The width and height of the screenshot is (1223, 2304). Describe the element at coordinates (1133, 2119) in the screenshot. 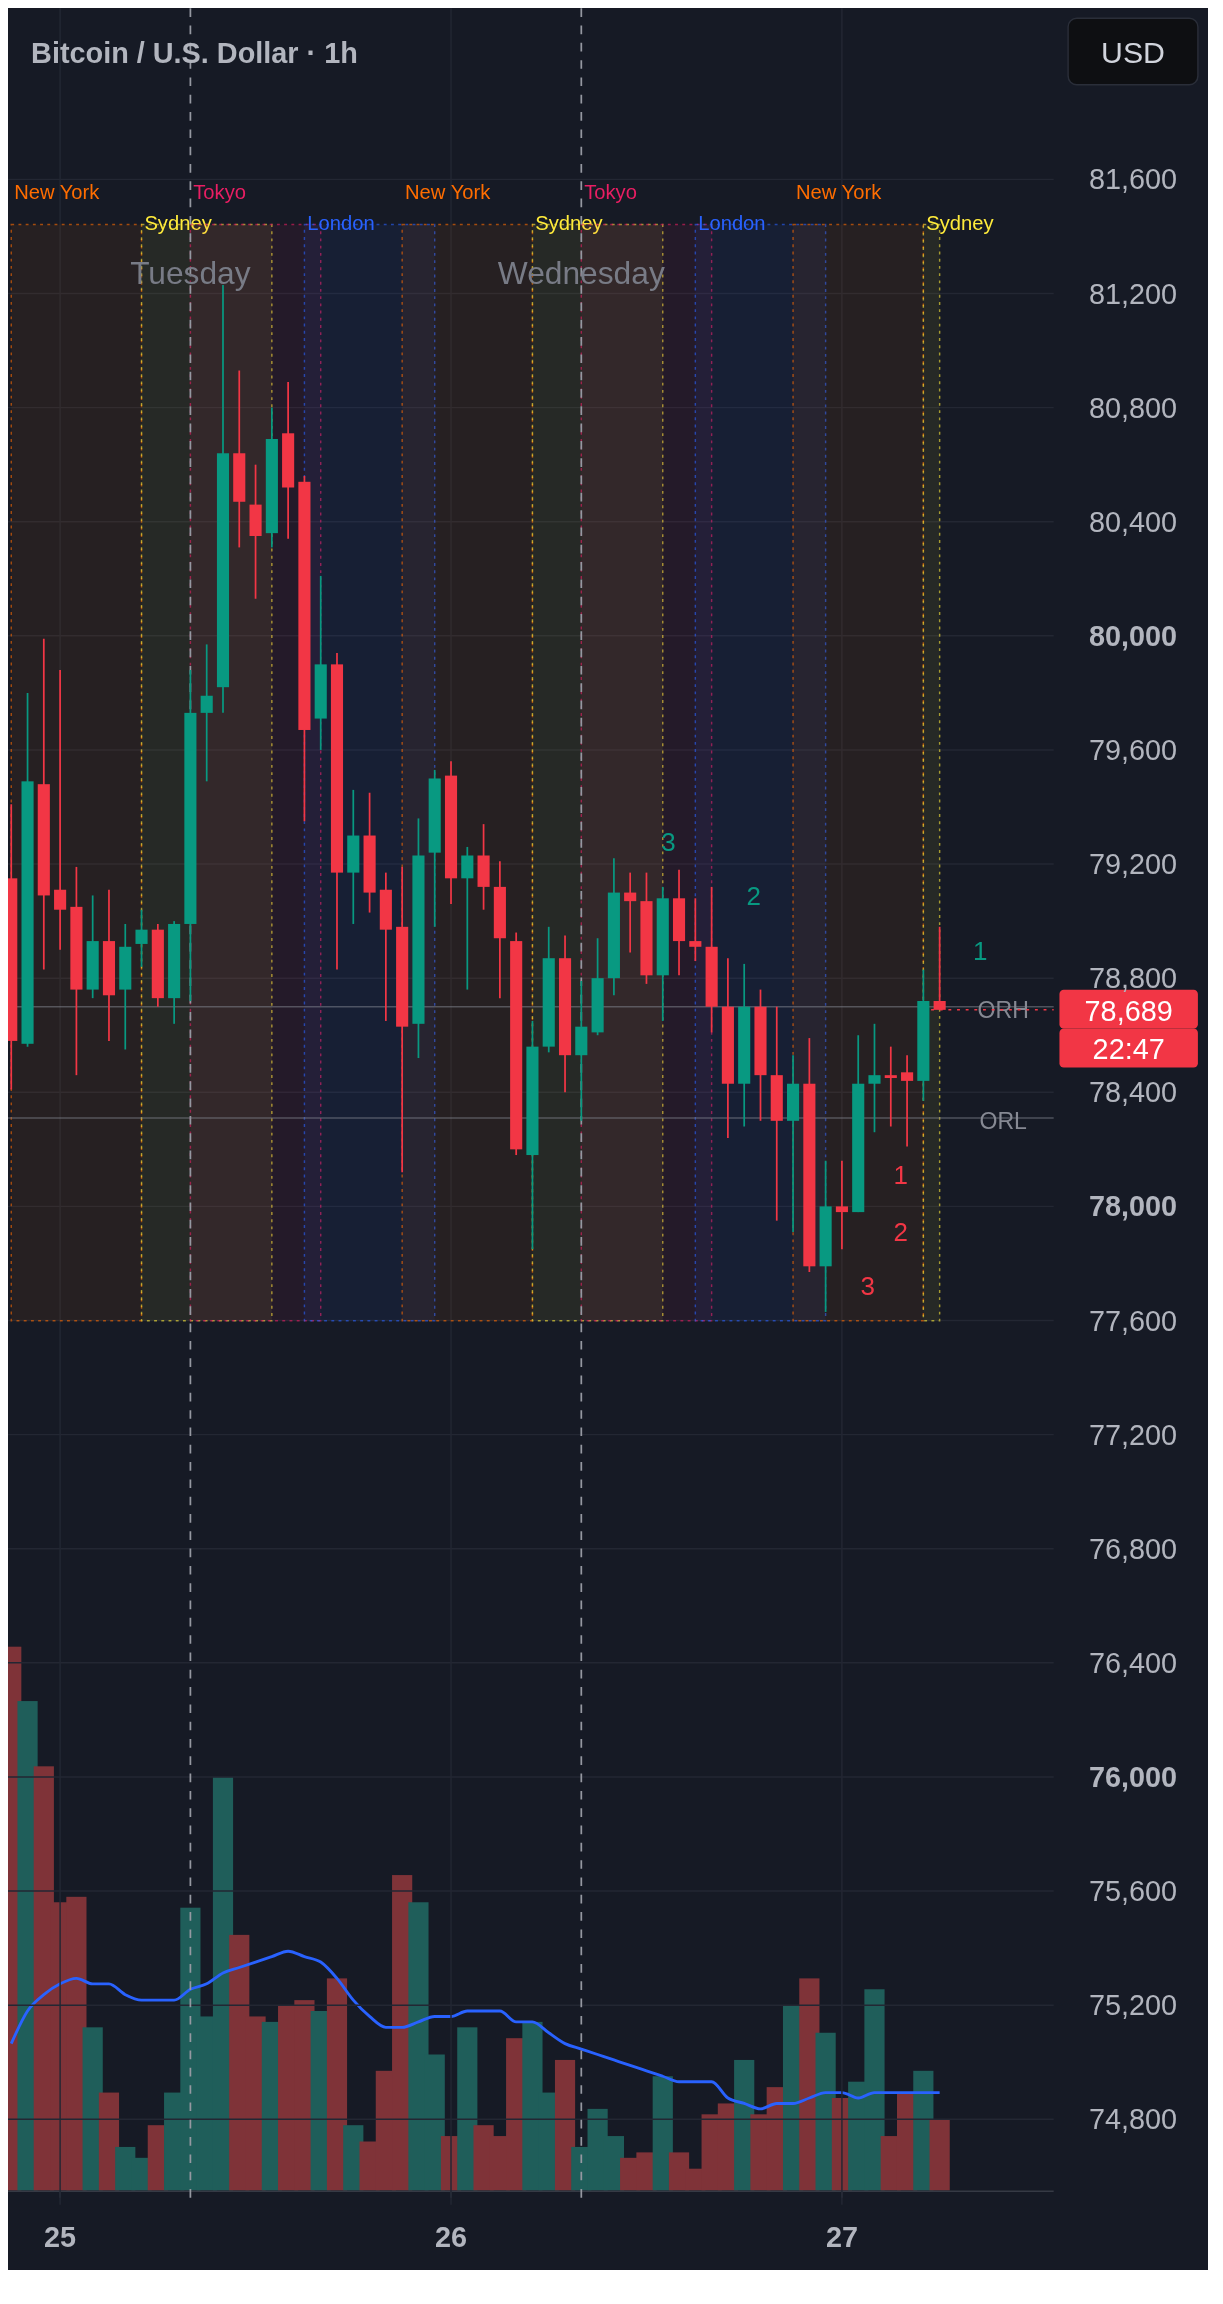

I see `y-tick-label: 74,800` at that location.